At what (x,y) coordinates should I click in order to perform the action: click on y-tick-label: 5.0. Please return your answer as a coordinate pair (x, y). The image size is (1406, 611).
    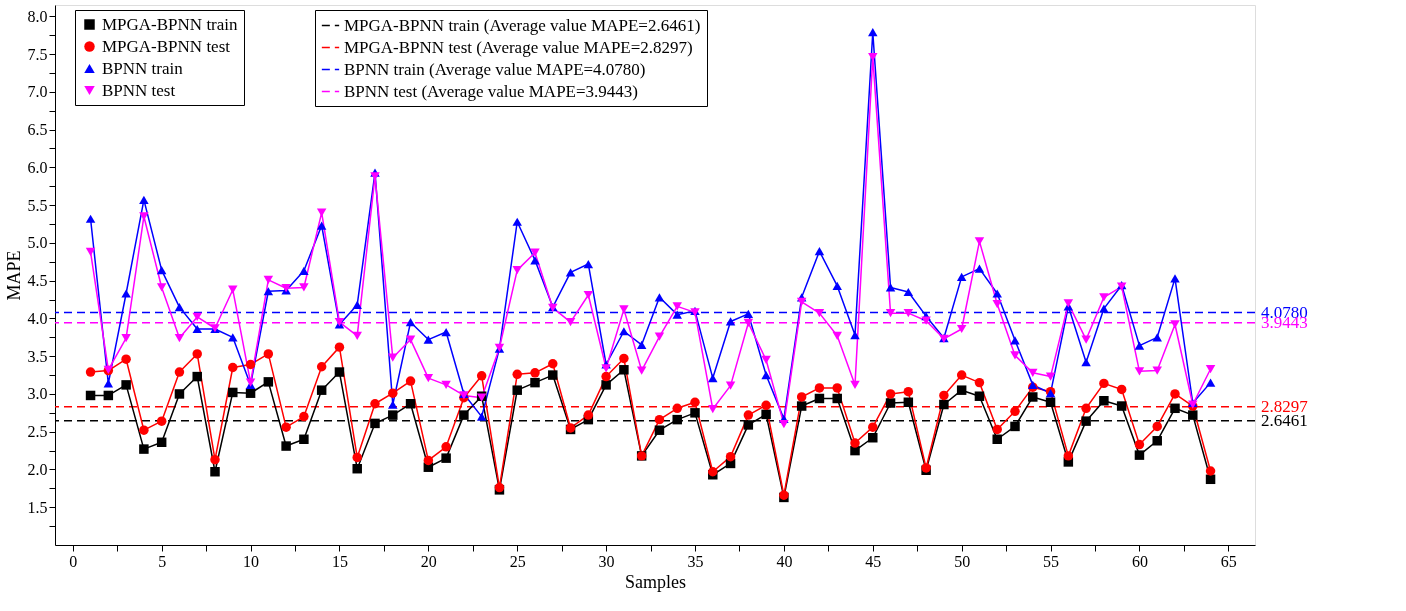
    Looking at the image, I should click on (37, 243).